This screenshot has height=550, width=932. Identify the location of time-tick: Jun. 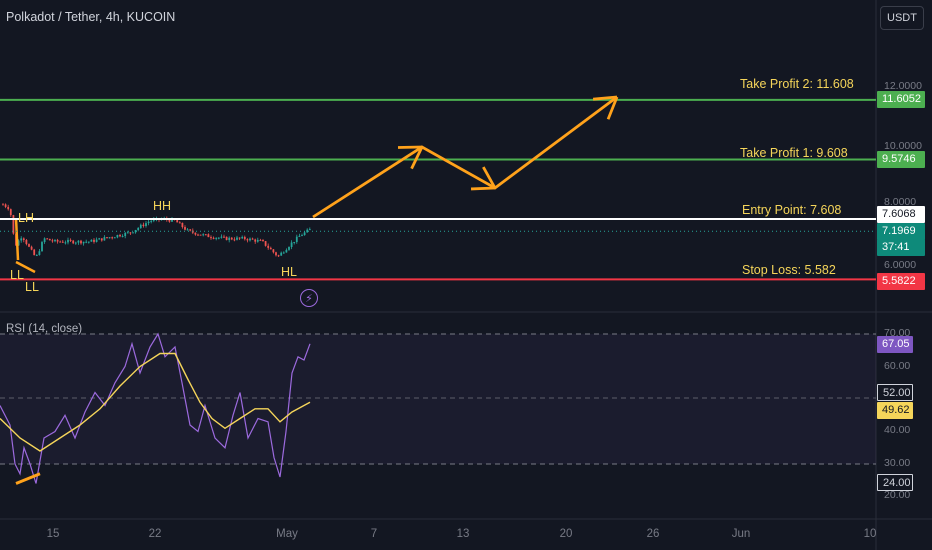
(741, 534).